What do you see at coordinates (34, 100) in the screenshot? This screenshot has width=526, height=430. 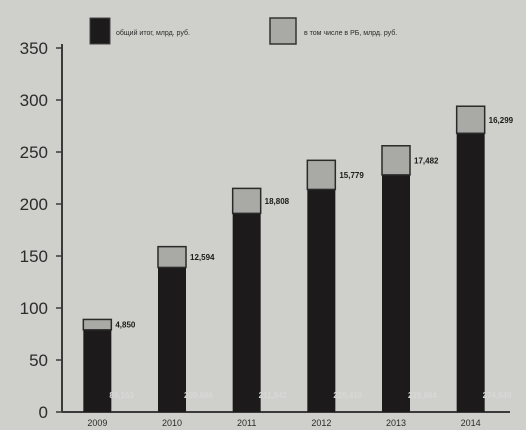 I see `y-tick-label: 300` at bounding box center [34, 100].